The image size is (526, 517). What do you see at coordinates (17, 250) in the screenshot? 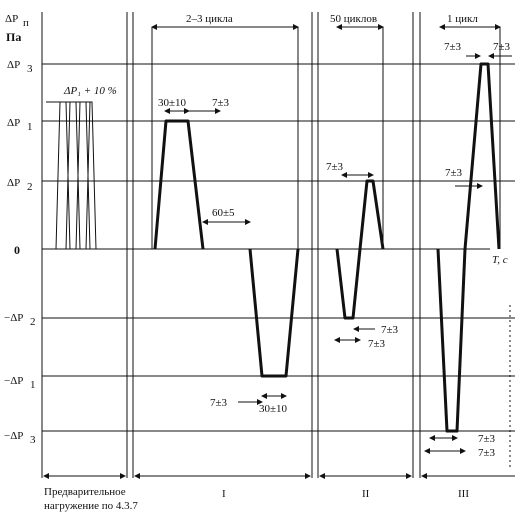
I see `level-label-zero: 0` at bounding box center [17, 250].